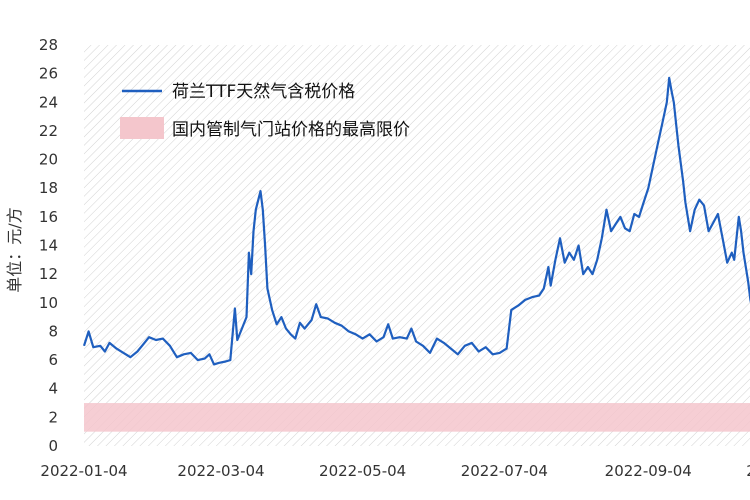 The height and width of the screenshot is (500, 750). I want to click on y-tick-label: 4, so click(53, 389).